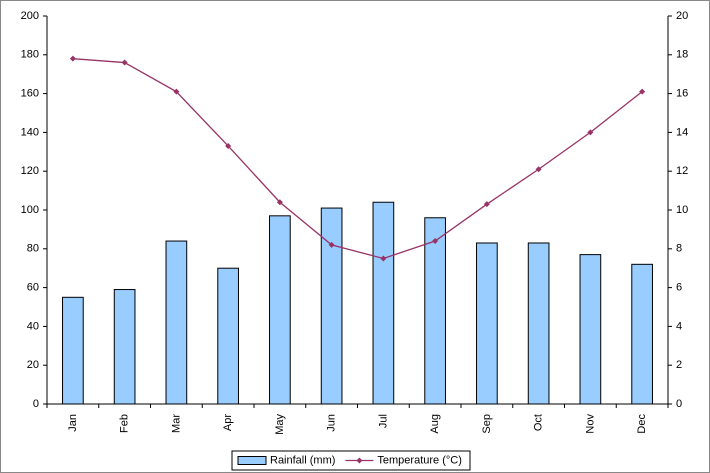  What do you see at coordinates (33, 249) in the screenshot?
I see `y-tick-label: 80` at bounding box center [33, 249].